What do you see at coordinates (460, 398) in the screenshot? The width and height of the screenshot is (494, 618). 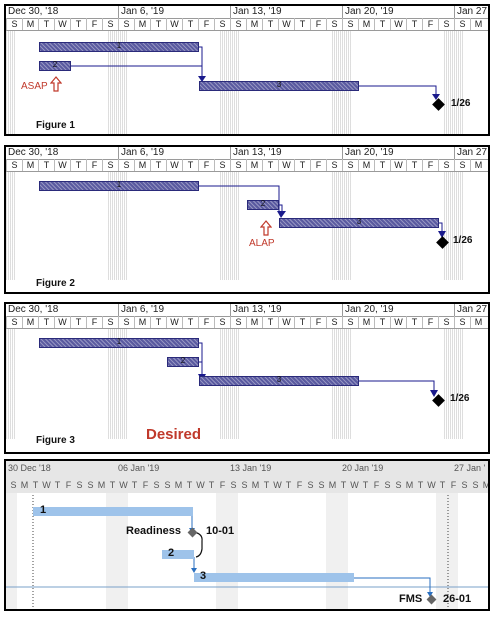 I see `milestone-date: 1/26` at bounding box center [460, 398].